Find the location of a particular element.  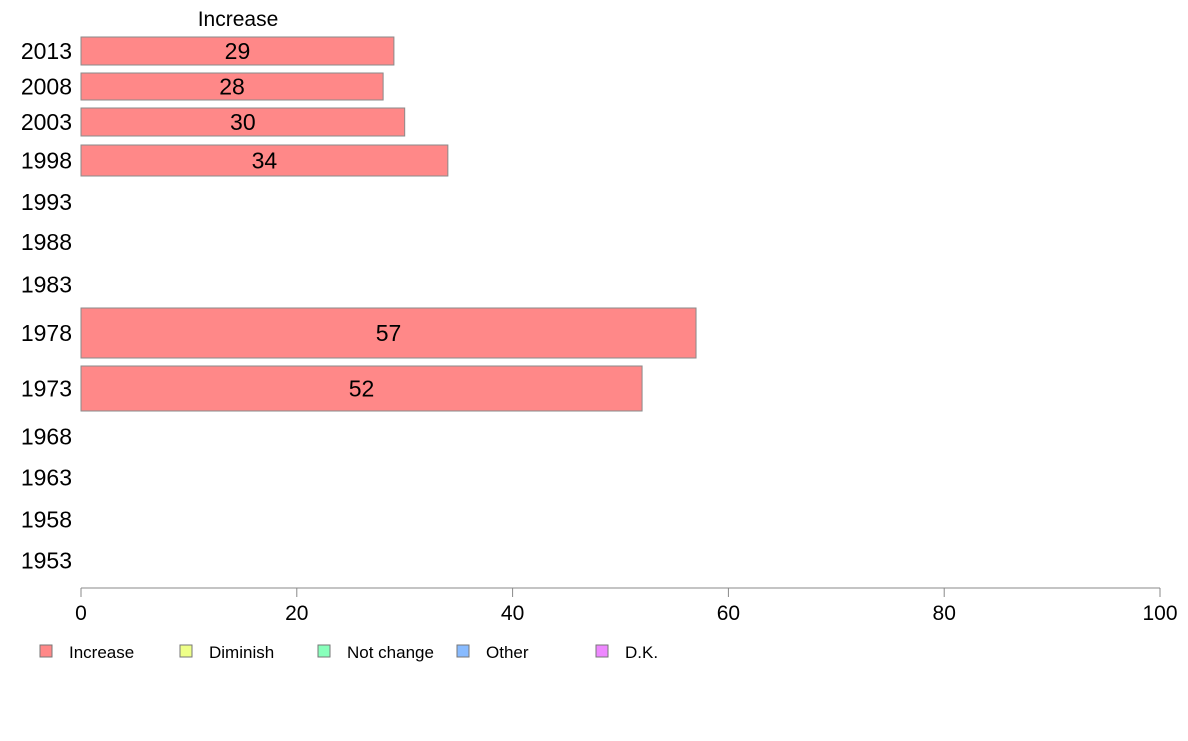

bar-2013 is located at coordinates (237, 51).